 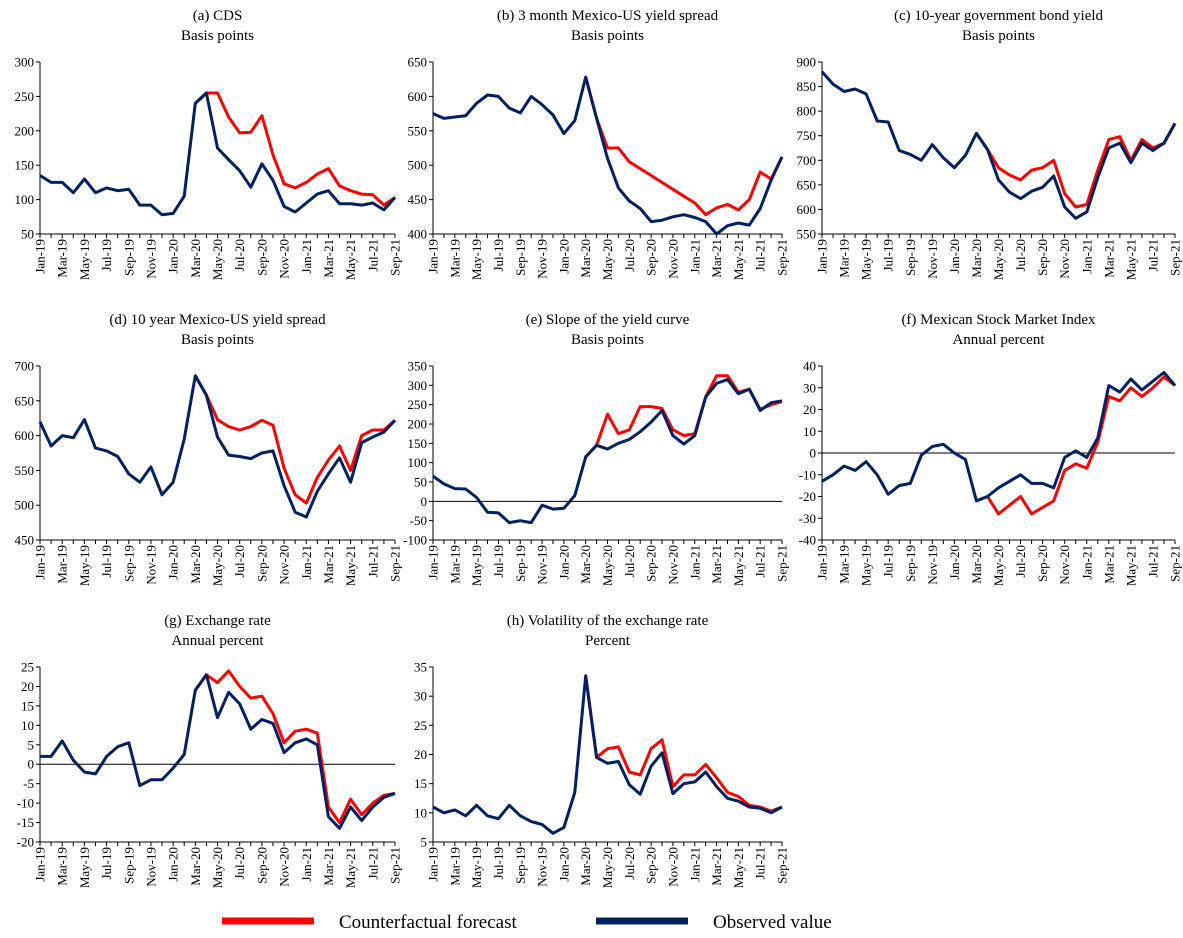 I want to click on y-tick-label: 350, so click(x=418, y=366).